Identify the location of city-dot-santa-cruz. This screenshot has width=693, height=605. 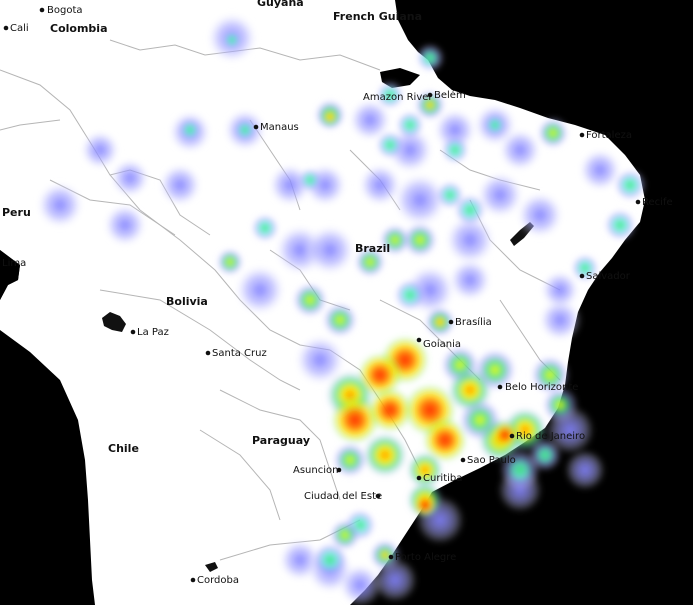
(208, 353).